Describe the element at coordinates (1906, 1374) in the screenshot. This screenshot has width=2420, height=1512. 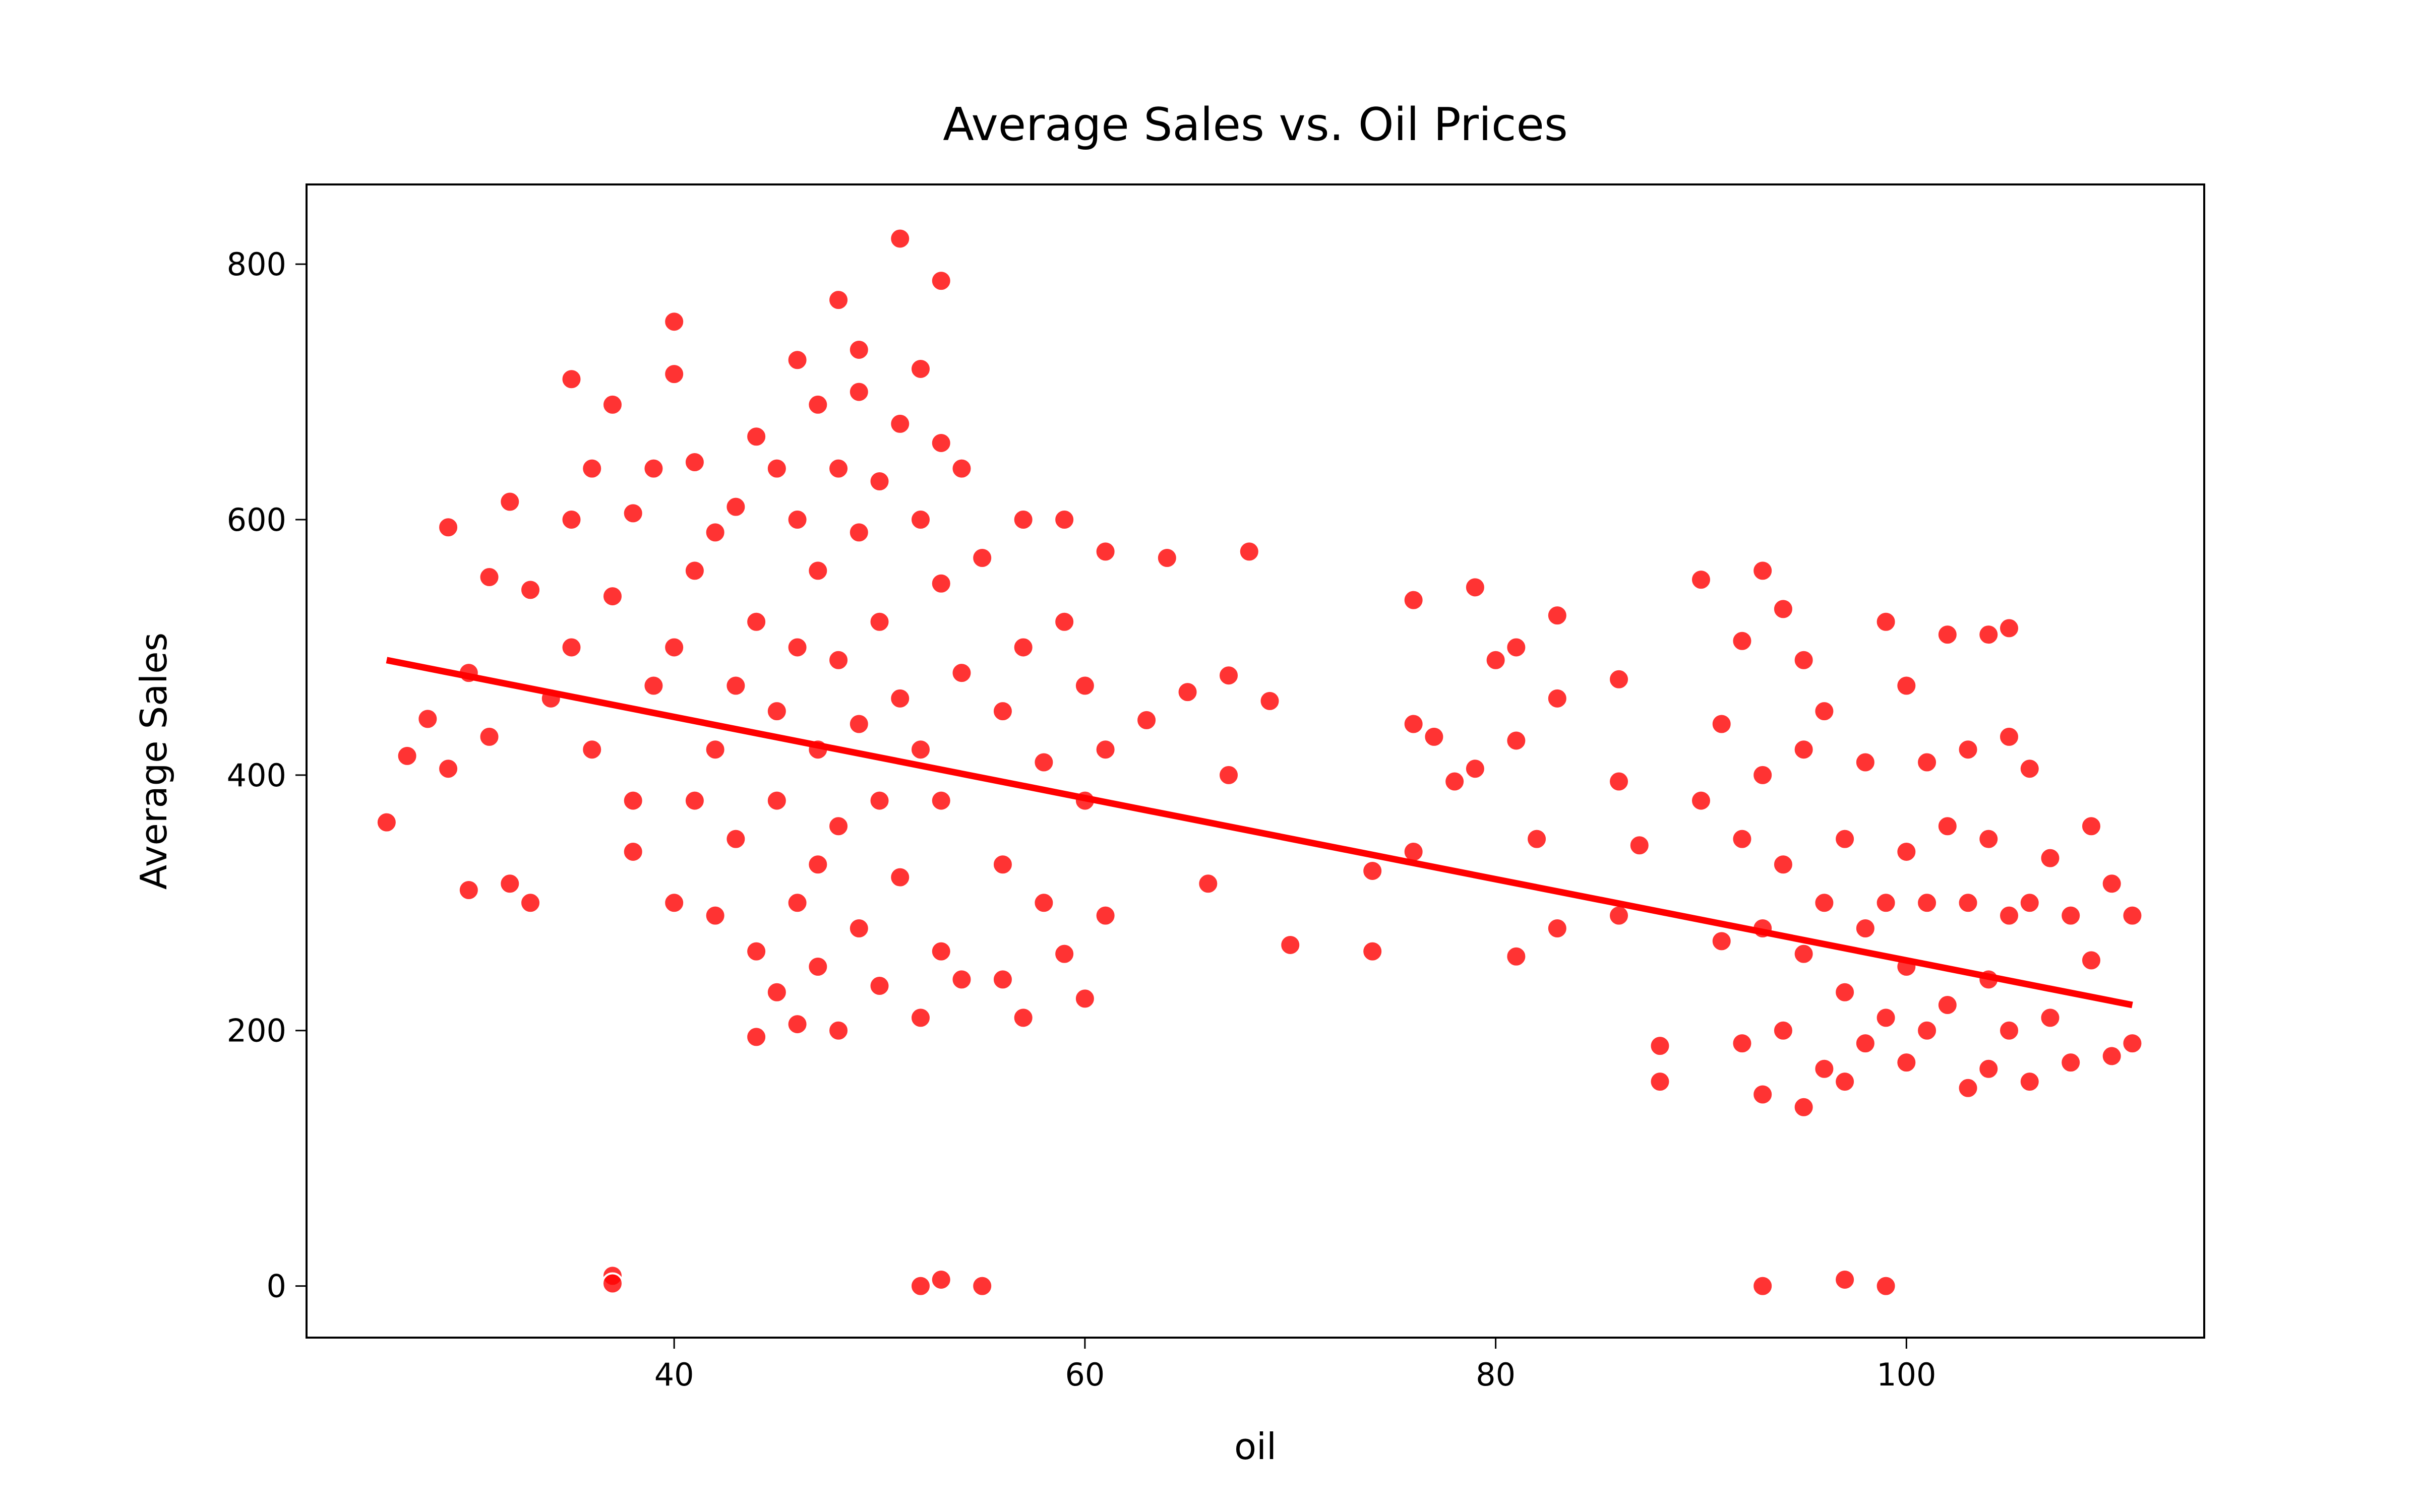
I see `x-tick-label: 100` at that location.